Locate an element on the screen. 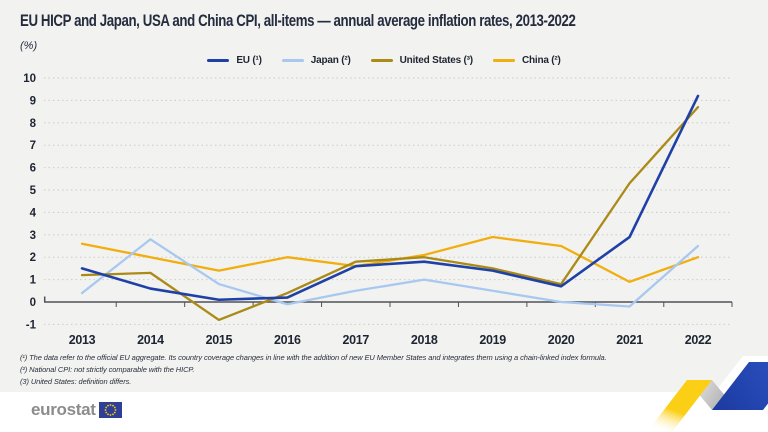  x-tick-label: 2013 is located at coordinates (82, 340).